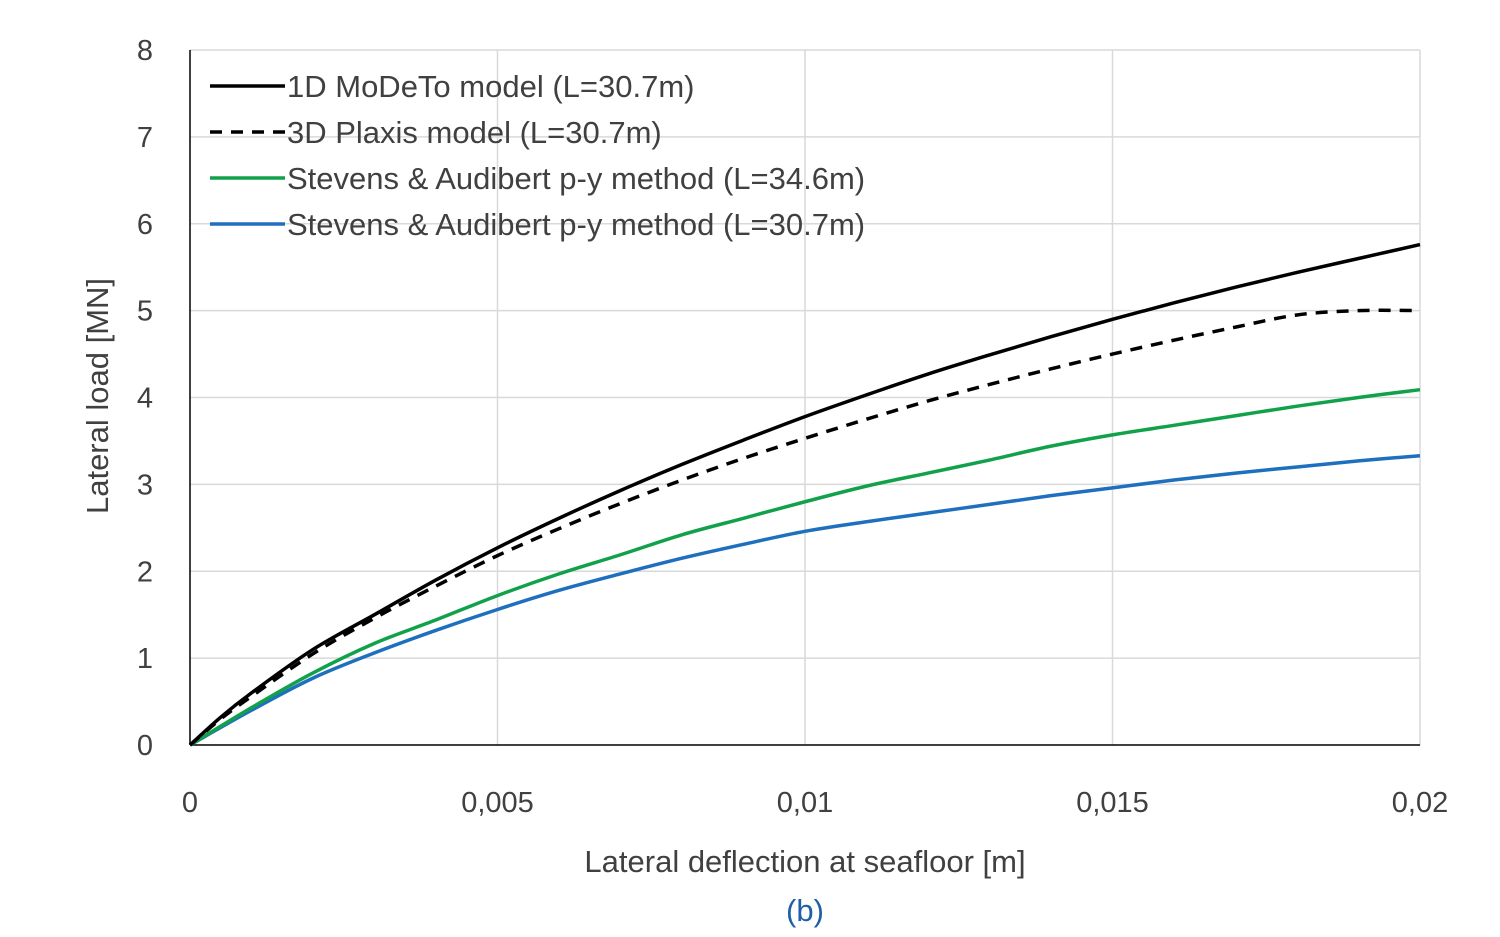  I want to click on legend-label-2: 3D Plaxis model (L=30.7m), so click(474, 132).